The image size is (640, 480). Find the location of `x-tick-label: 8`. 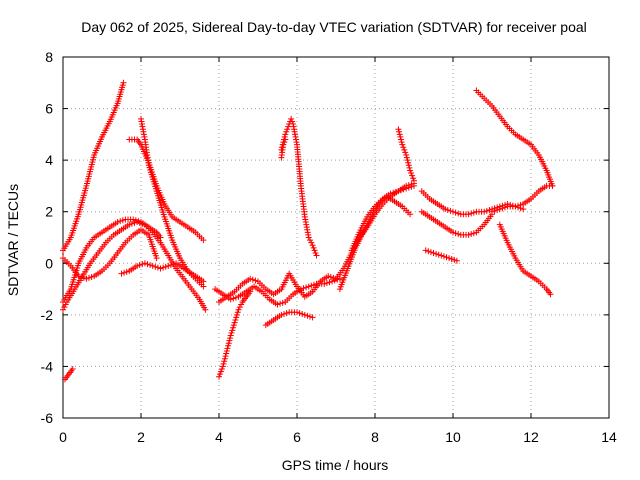

x-tick-label: 8 is located at coordinates (375, 437).